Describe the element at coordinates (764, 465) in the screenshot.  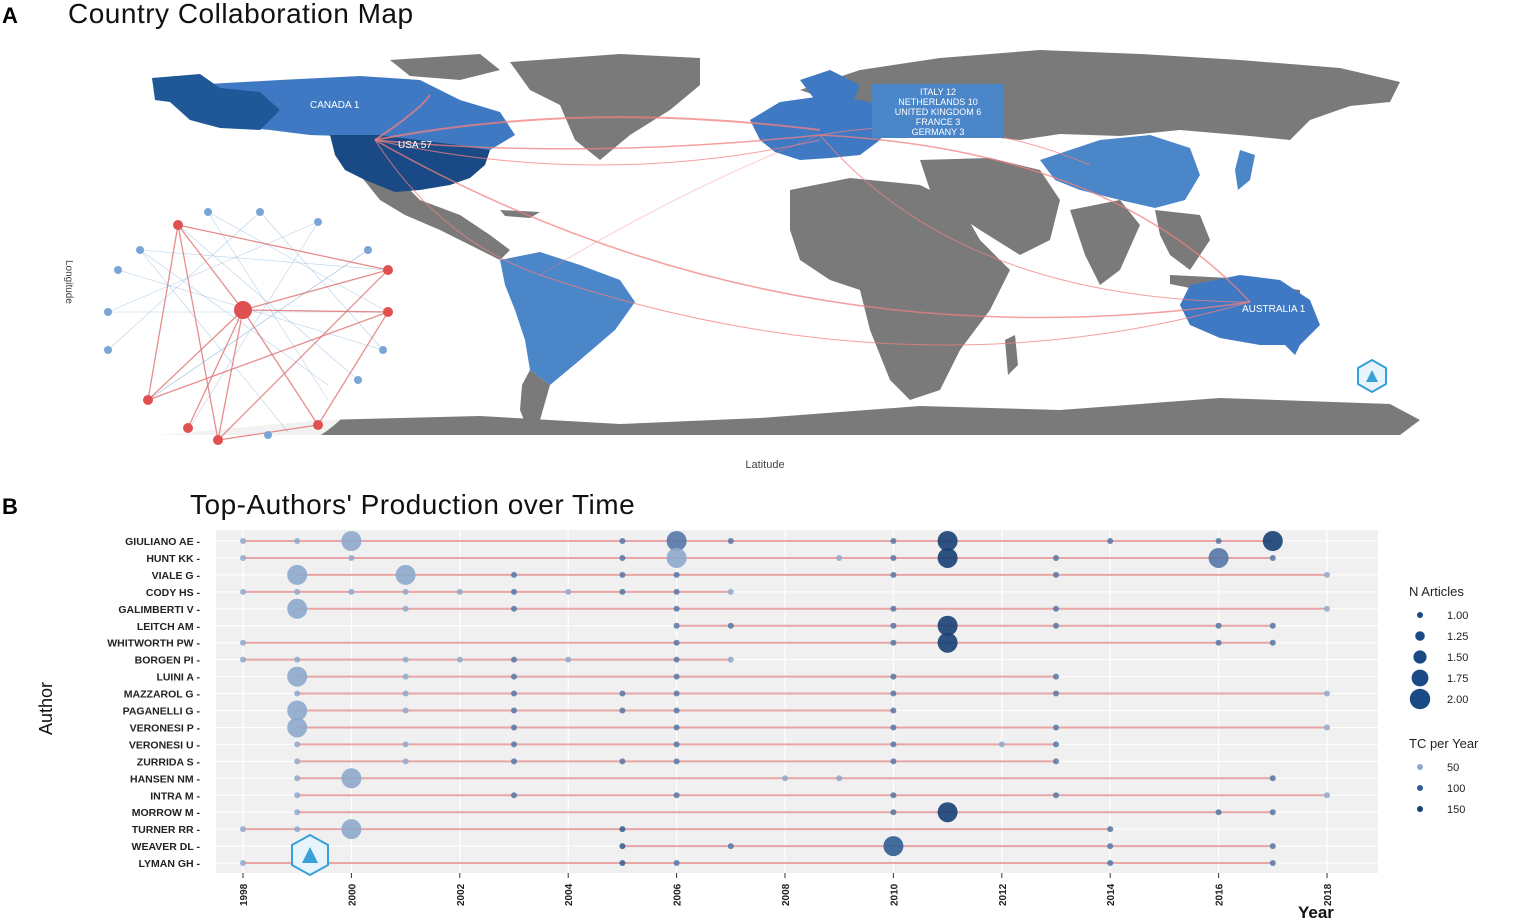
I see `map-xlabel: Latitude` at that location.